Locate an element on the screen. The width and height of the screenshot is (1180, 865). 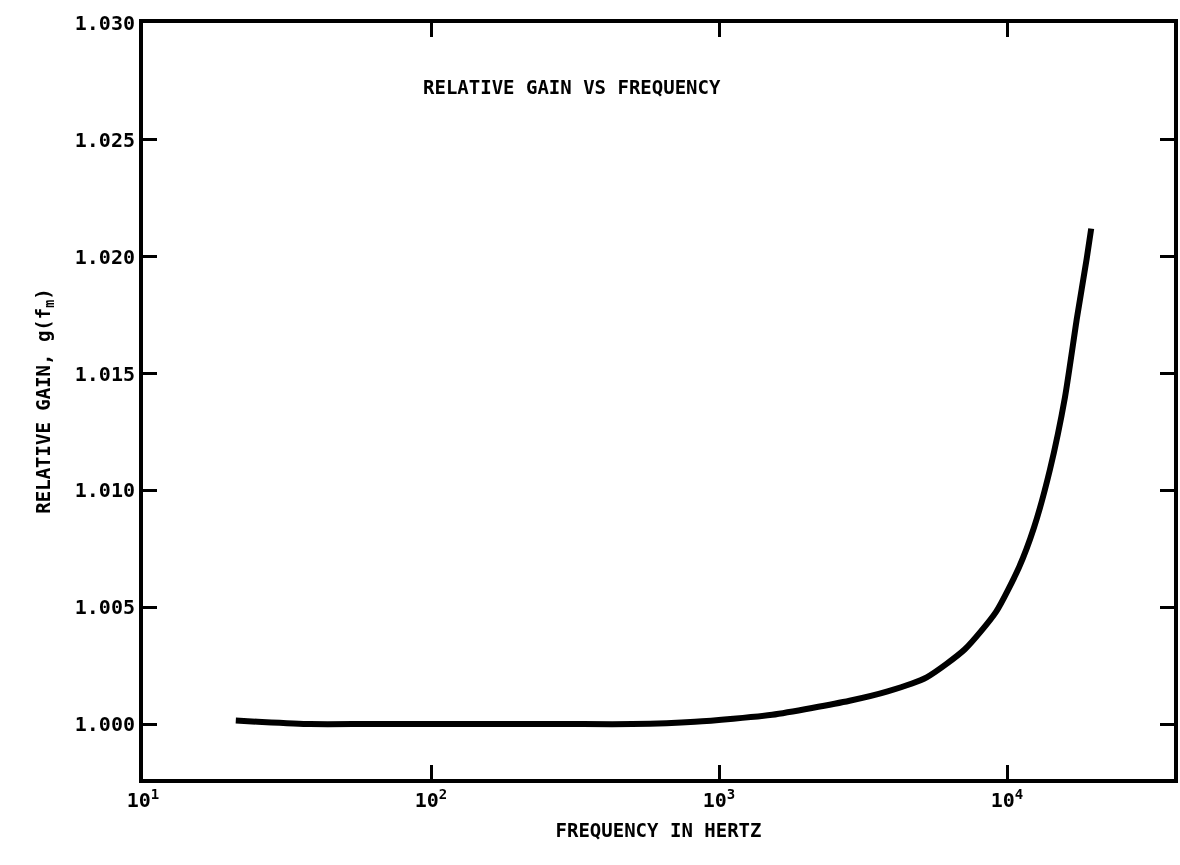
y-tick-label: 1.020 is located at coordinates (104, 256).